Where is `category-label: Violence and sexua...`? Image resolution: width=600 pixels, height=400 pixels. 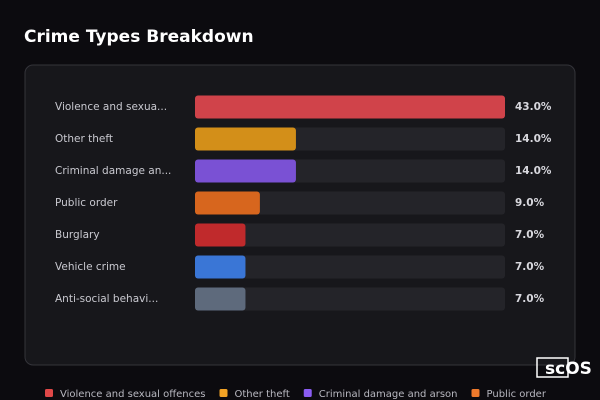 category-label: Violence and sexua... is located at coordinates (111, 107).